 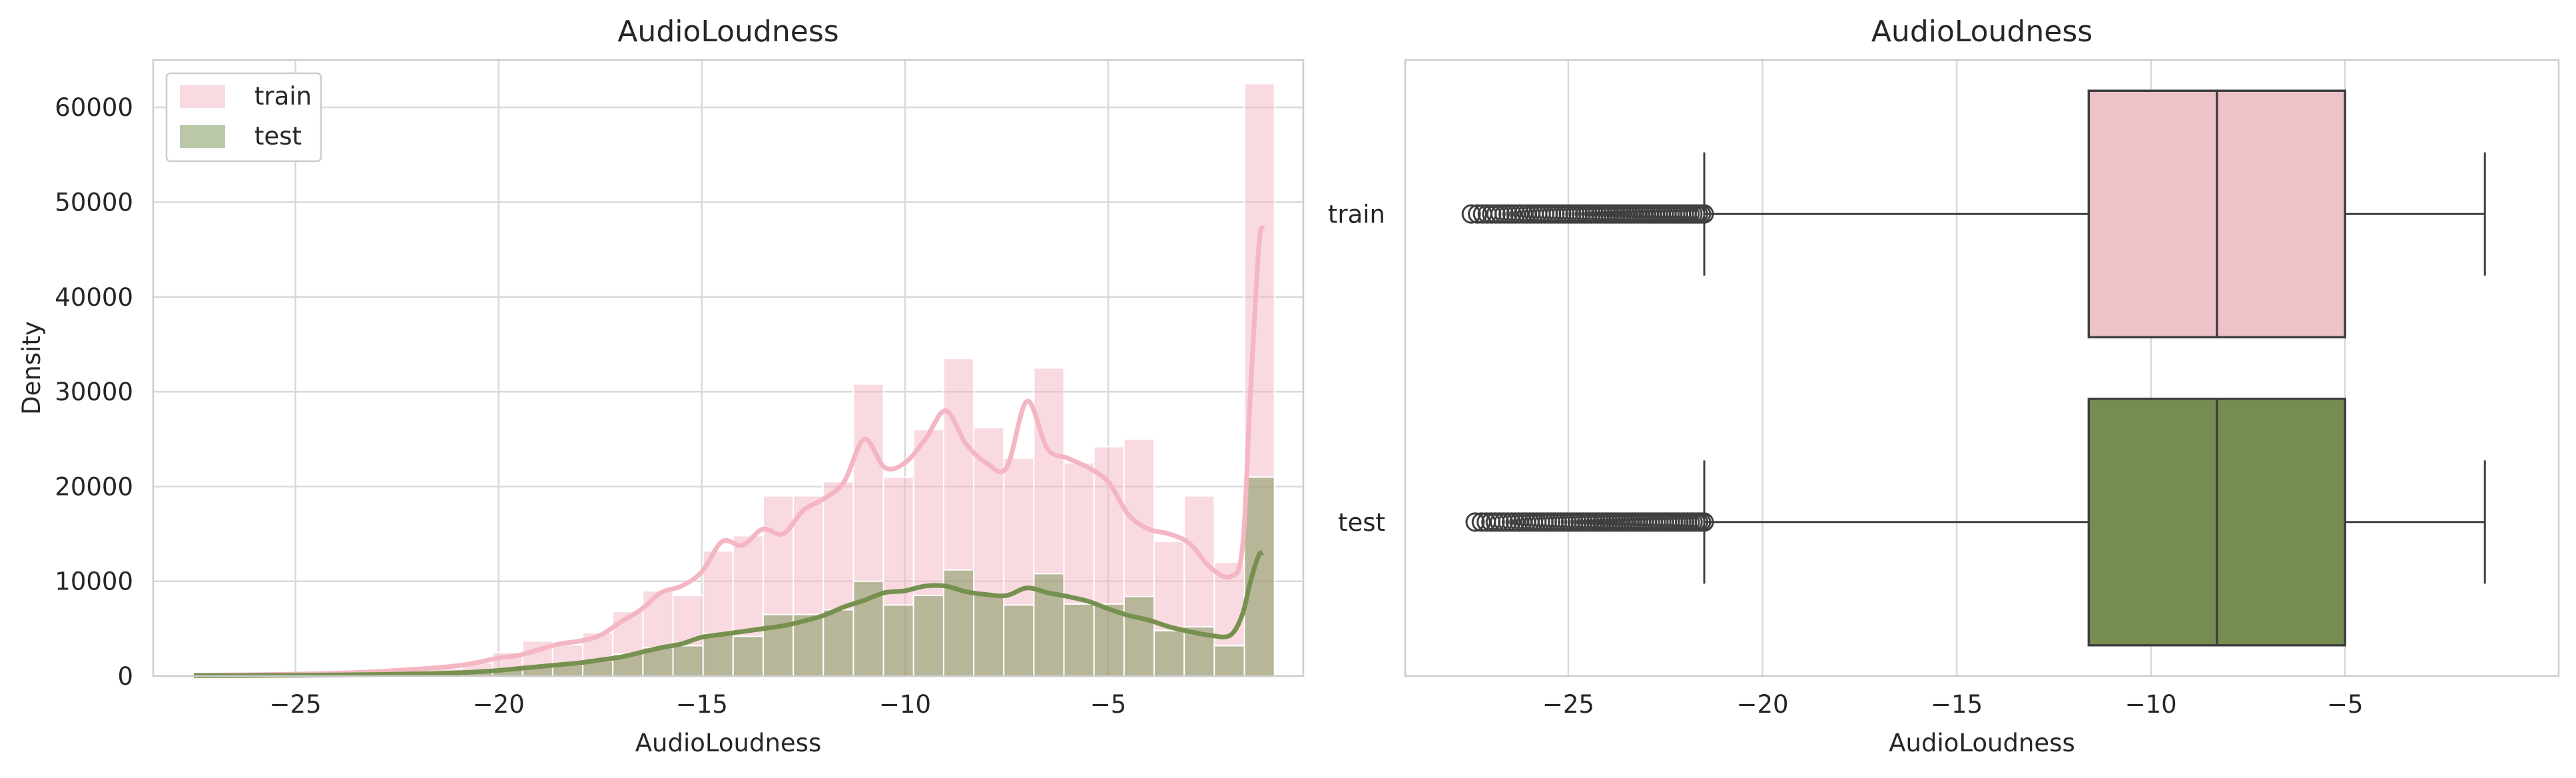 I want to click on category-label-test: test, so click(x=1361, y=522).